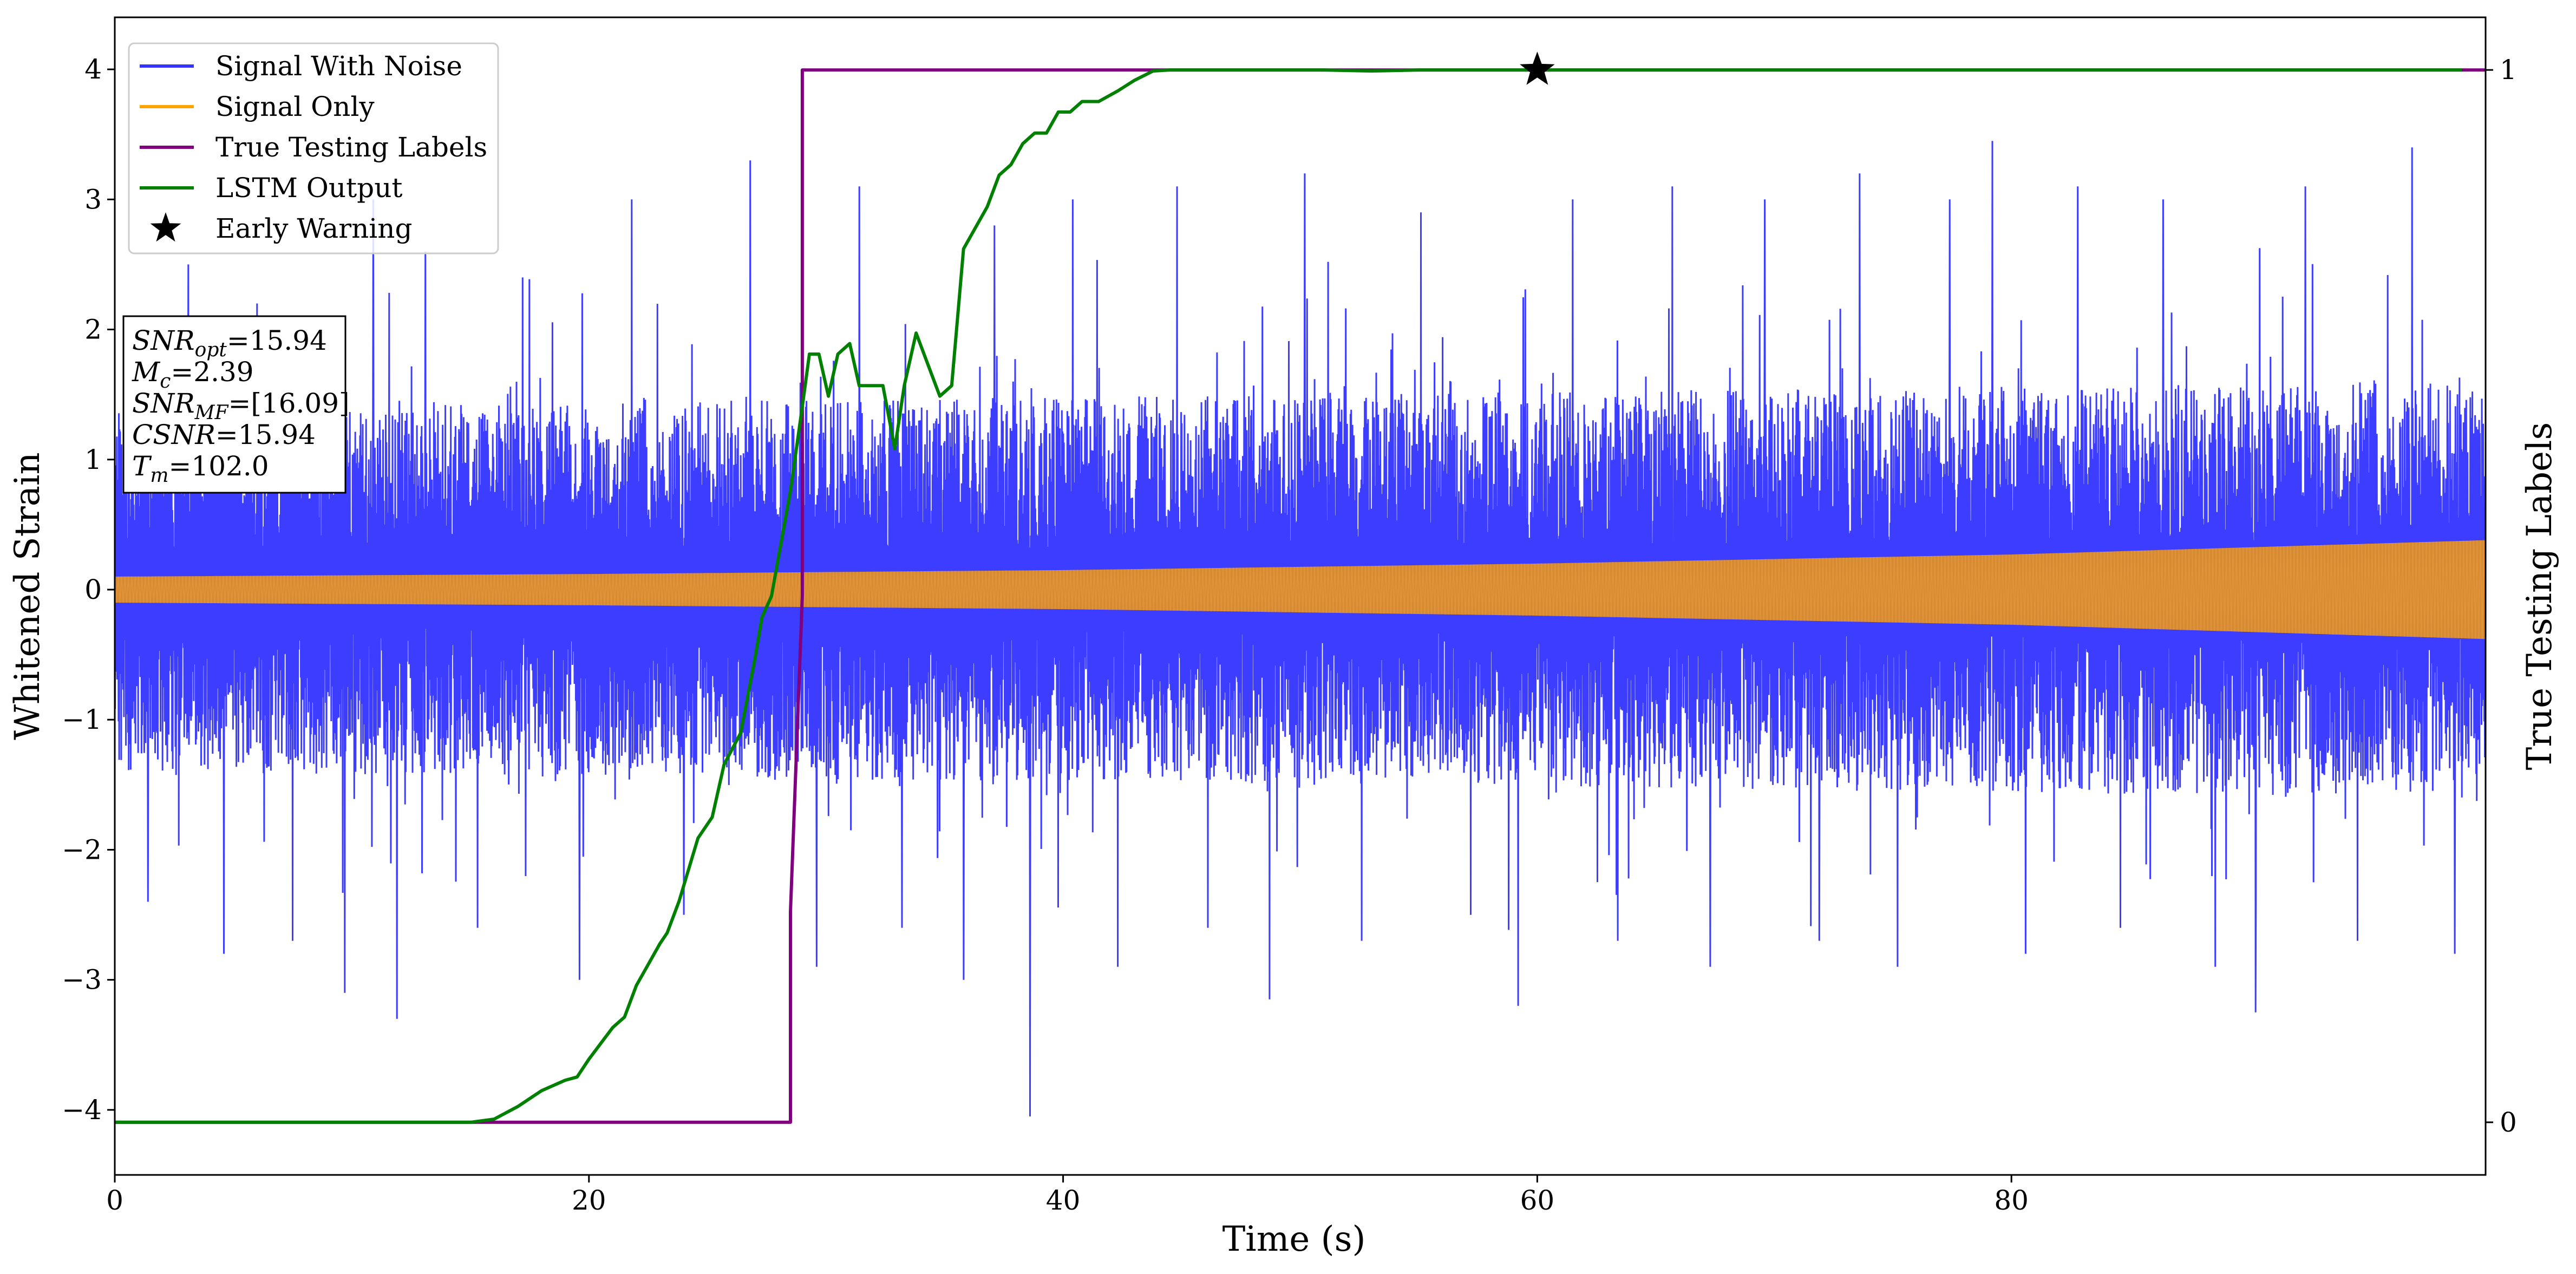  I want to click on legend-entry: Signal Only, so click(257, 106).